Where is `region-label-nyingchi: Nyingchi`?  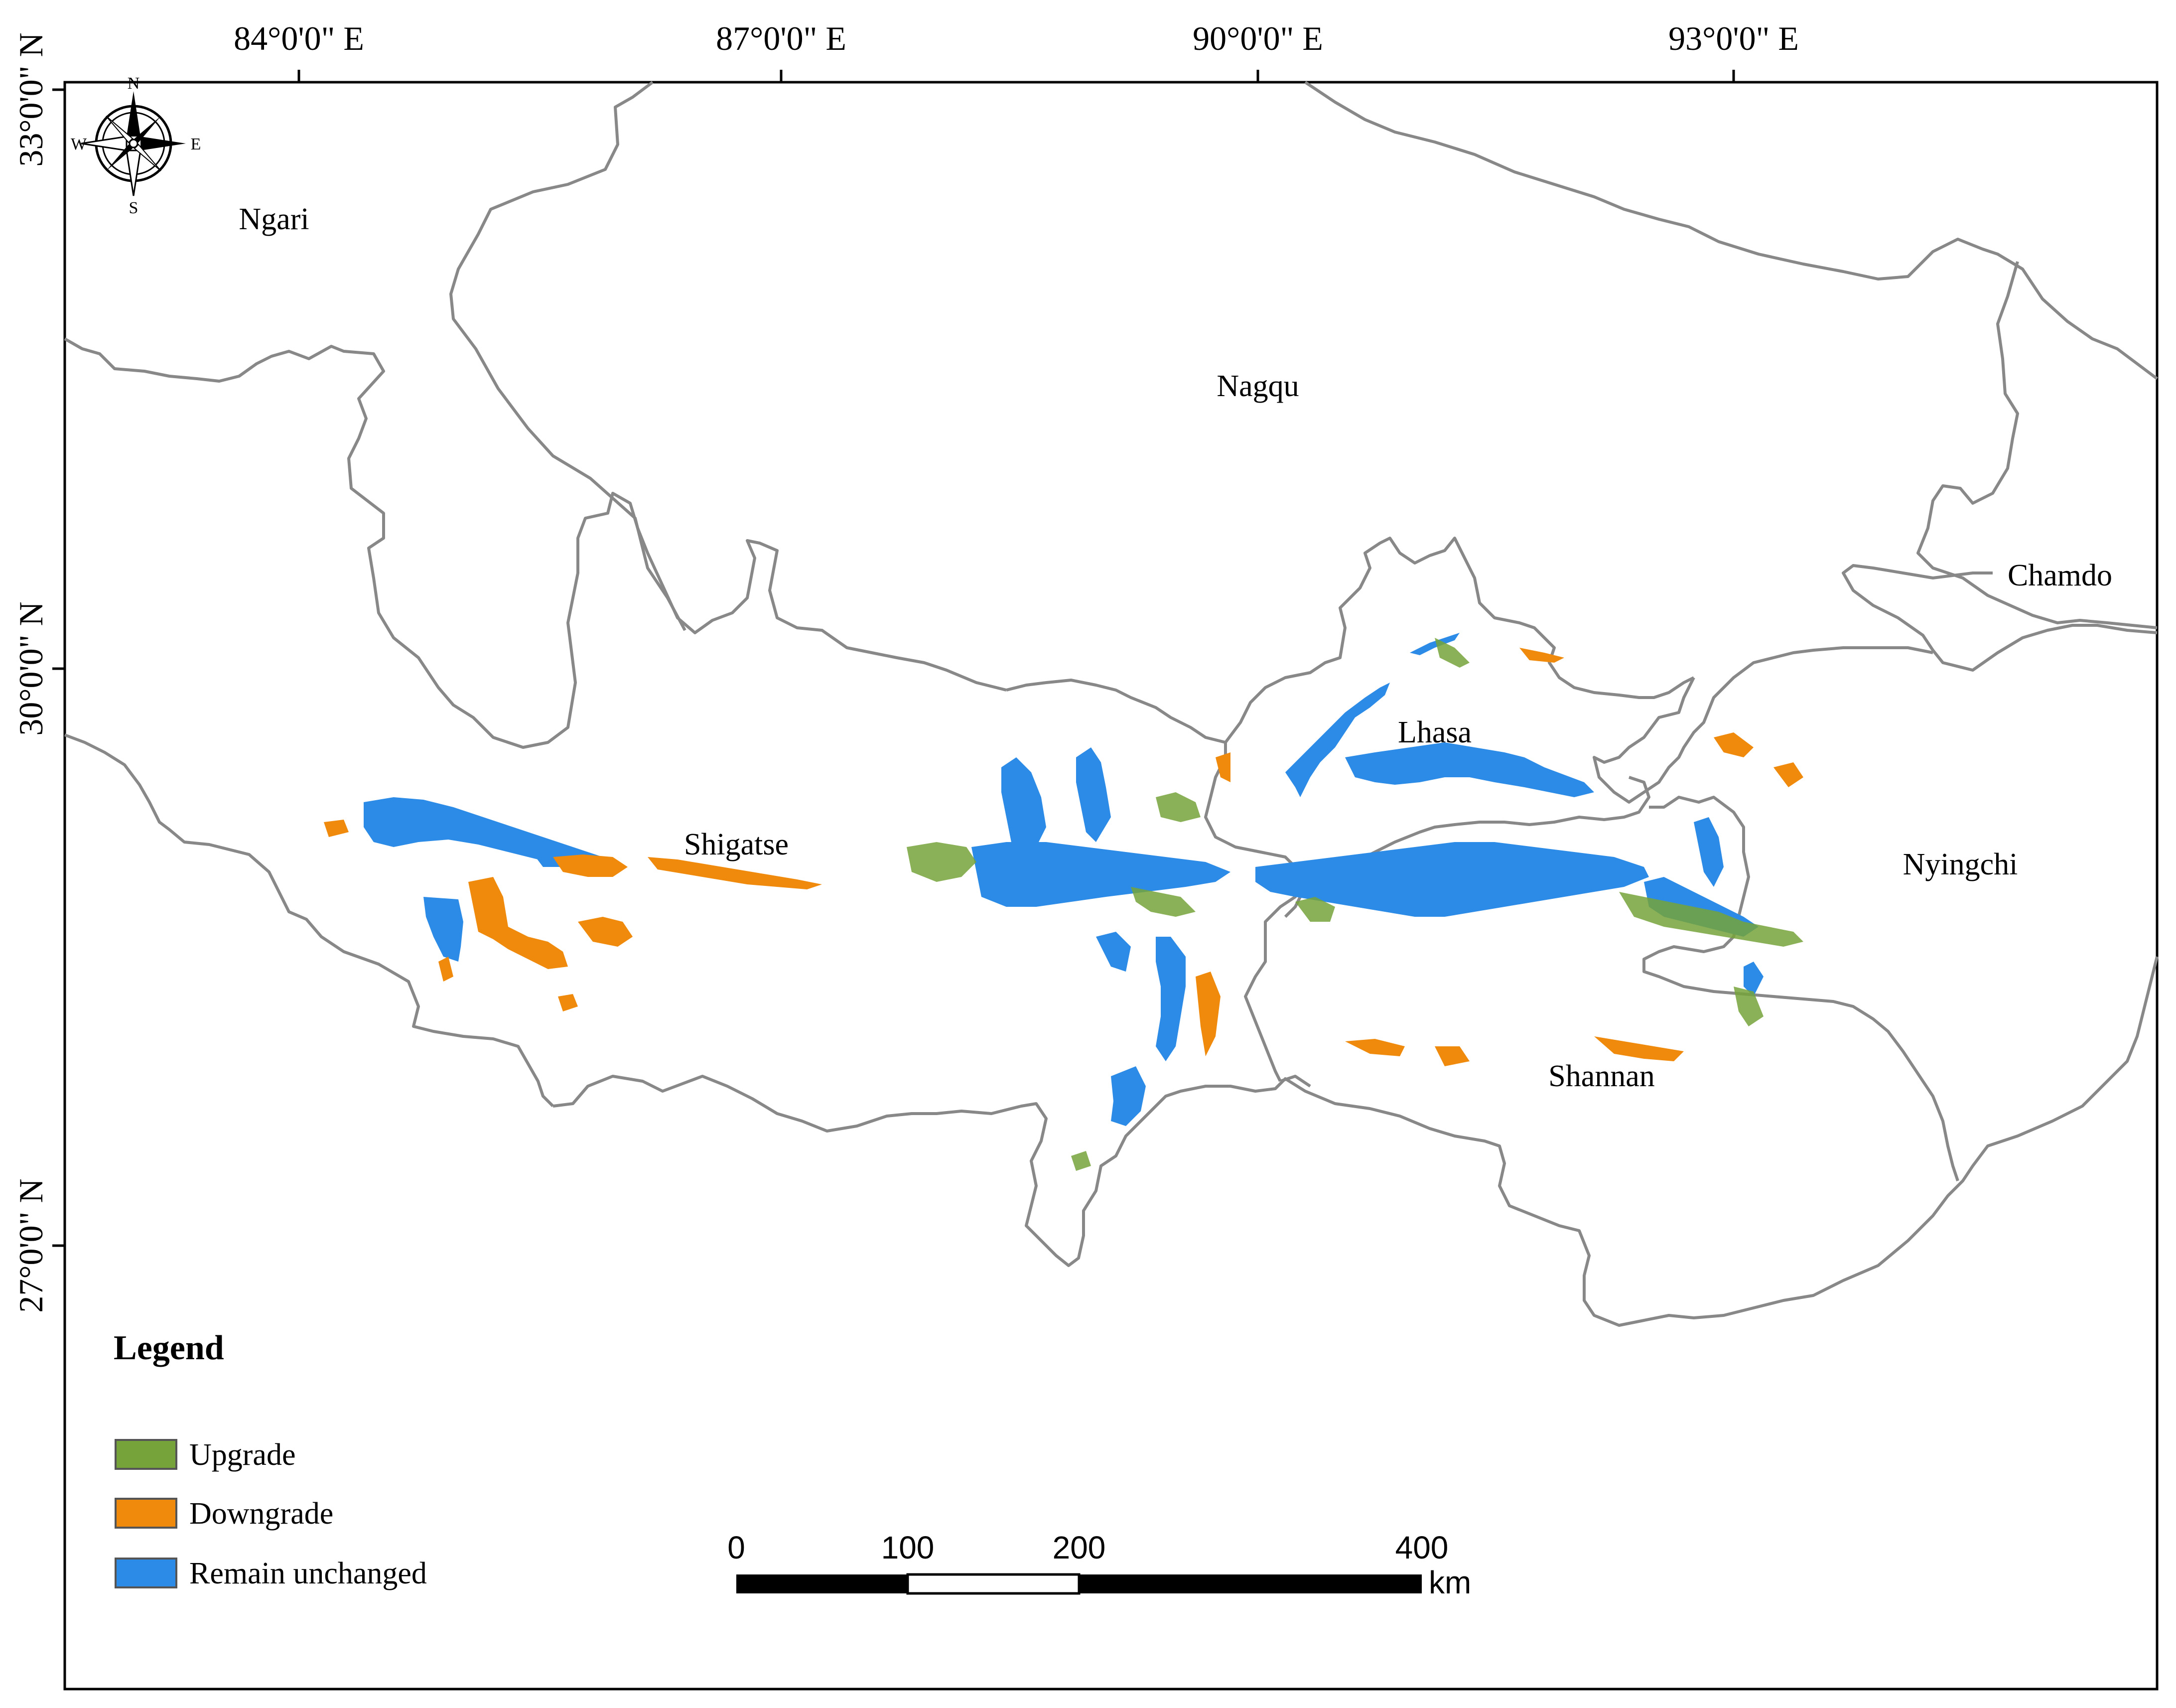
region-label-nyingchi: Nyingchi is located at coordinates (1960, 864).